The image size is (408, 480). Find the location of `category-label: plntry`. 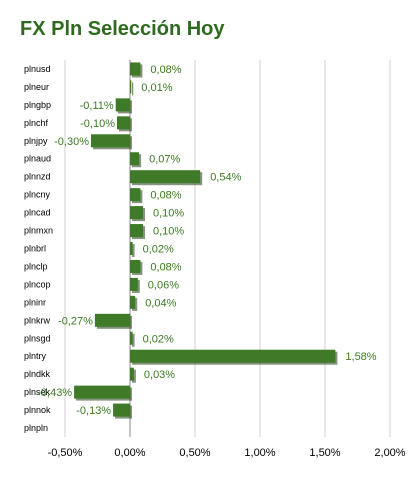

category-label: plntry is located at coordinates (35, 356).